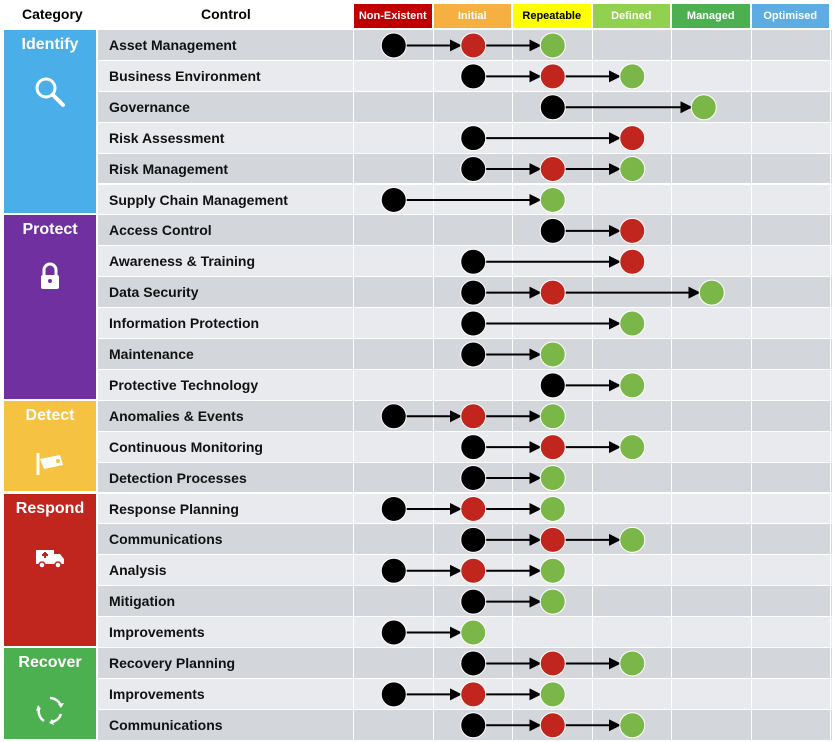  What do you see at coordinates (138, 570) in the screenshot?
I see `control-label: Analysis` at bounding box center [138, 570].